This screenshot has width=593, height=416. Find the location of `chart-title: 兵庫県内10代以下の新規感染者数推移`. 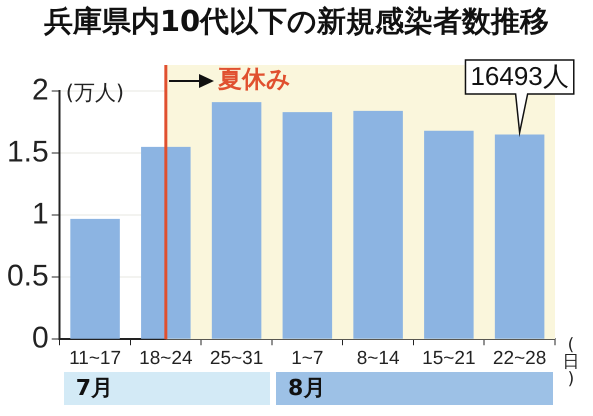

chart-title: 兵庫県内10代以下の新規感染者数推移 is located at coordinates (296, 21).